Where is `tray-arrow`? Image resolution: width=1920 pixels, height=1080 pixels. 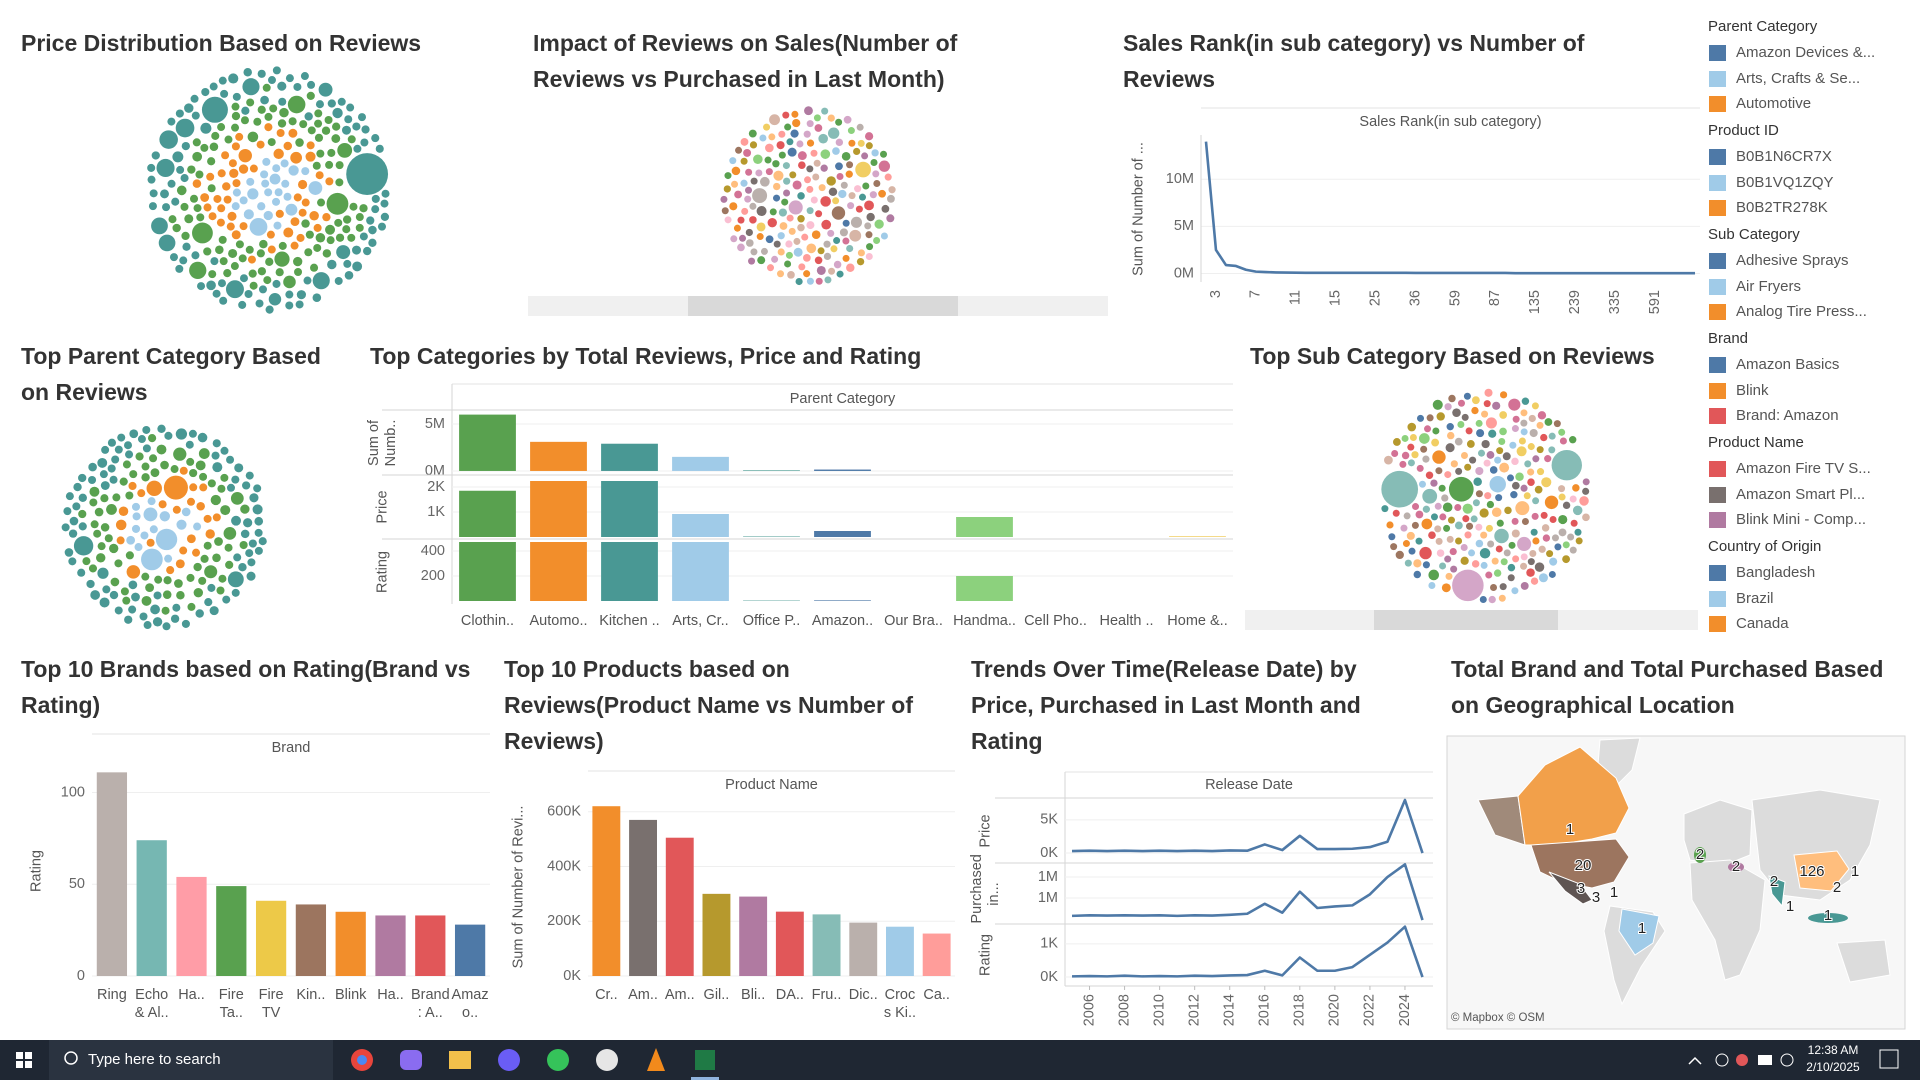 tray-arrow is located at coordinates (1695, 1060).